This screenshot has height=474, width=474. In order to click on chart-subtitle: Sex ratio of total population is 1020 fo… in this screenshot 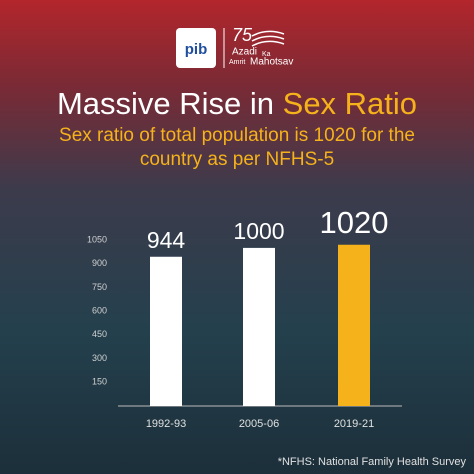, I will do `click(237, 147)`.